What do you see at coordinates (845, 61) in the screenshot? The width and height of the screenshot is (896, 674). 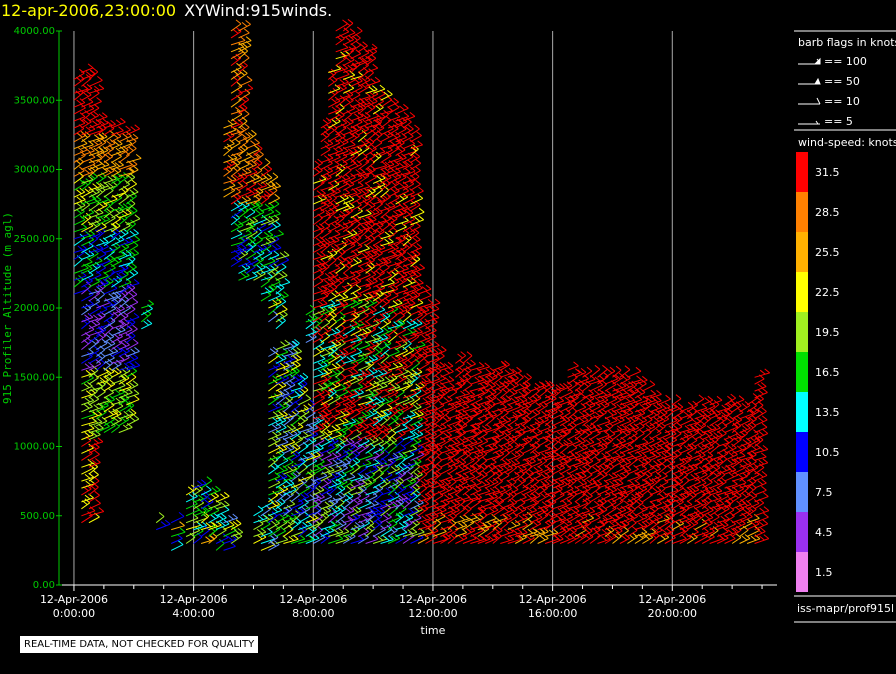 I see `barb-legend-label: == 100` at bounding box center [845, 61].